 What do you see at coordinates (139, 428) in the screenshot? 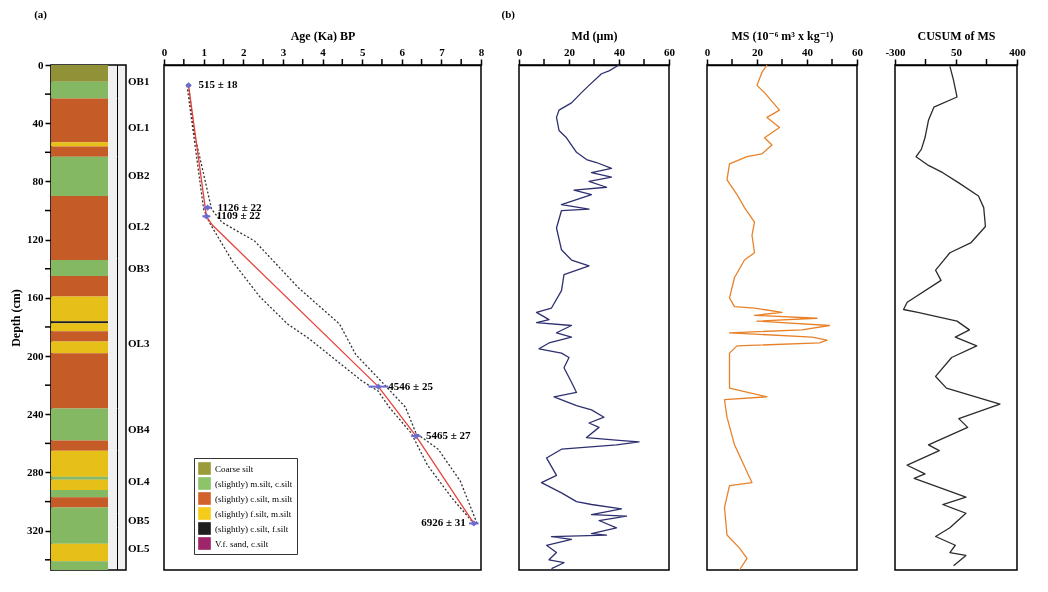
I see `band-label: OB4` at bounding box center [139, 428].